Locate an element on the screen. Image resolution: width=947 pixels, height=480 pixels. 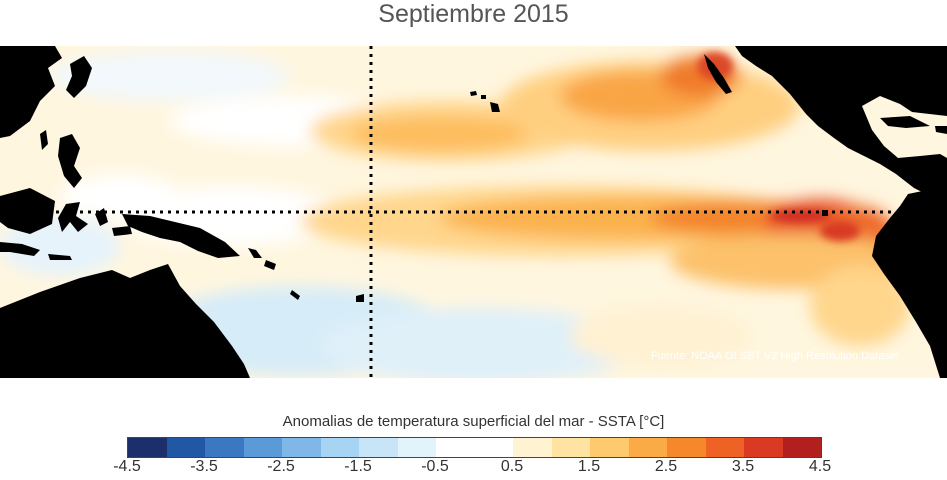
colorbar-tick-label: 3.5 is located at coordinates (743, 466).